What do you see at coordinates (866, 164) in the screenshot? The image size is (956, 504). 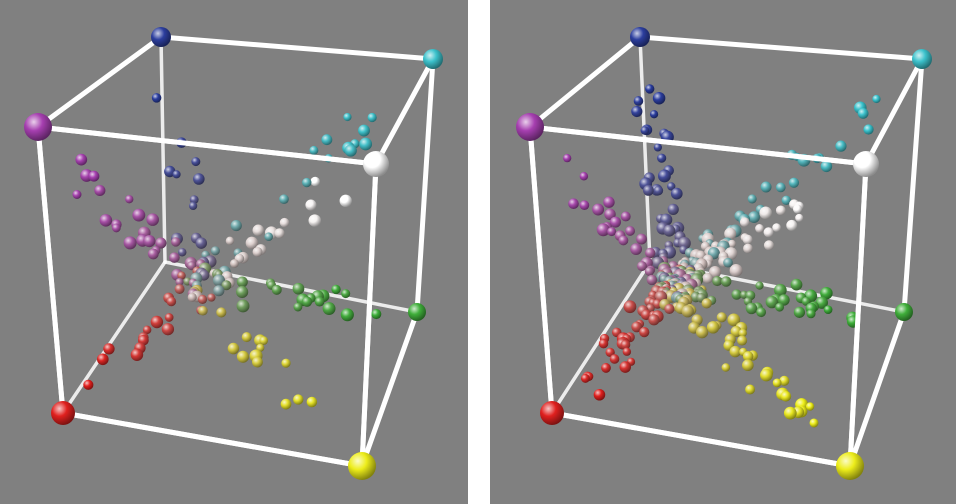 I see `vertex-sphere-white` at bounding box center [866, 164].